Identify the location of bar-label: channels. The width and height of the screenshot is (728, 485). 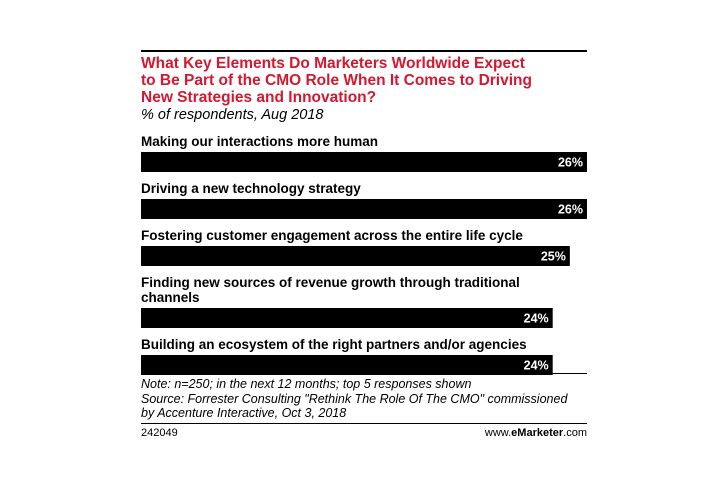
(170, 297).